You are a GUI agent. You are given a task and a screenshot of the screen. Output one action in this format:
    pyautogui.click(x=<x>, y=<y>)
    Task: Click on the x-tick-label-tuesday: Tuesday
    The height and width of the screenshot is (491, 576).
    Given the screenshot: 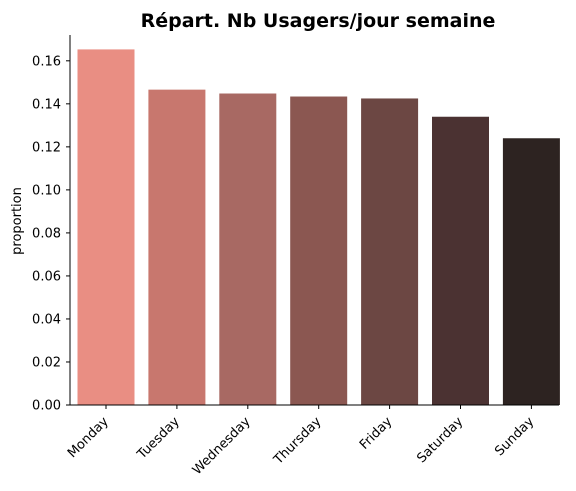 What is the action you would take?
    pyautogui.click(x=158, y=438)
    